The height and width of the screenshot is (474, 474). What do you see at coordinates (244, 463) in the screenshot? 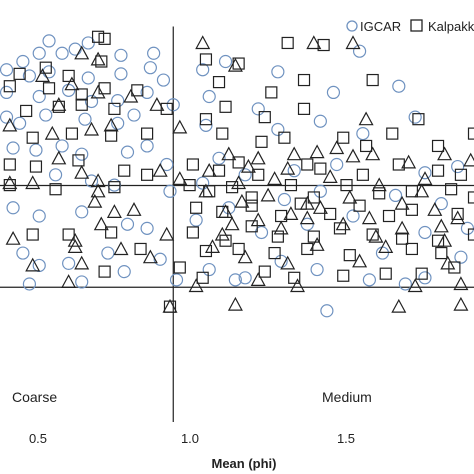
I see `x-axis-label: Mean (phi)` at bounding box center [244, 463].